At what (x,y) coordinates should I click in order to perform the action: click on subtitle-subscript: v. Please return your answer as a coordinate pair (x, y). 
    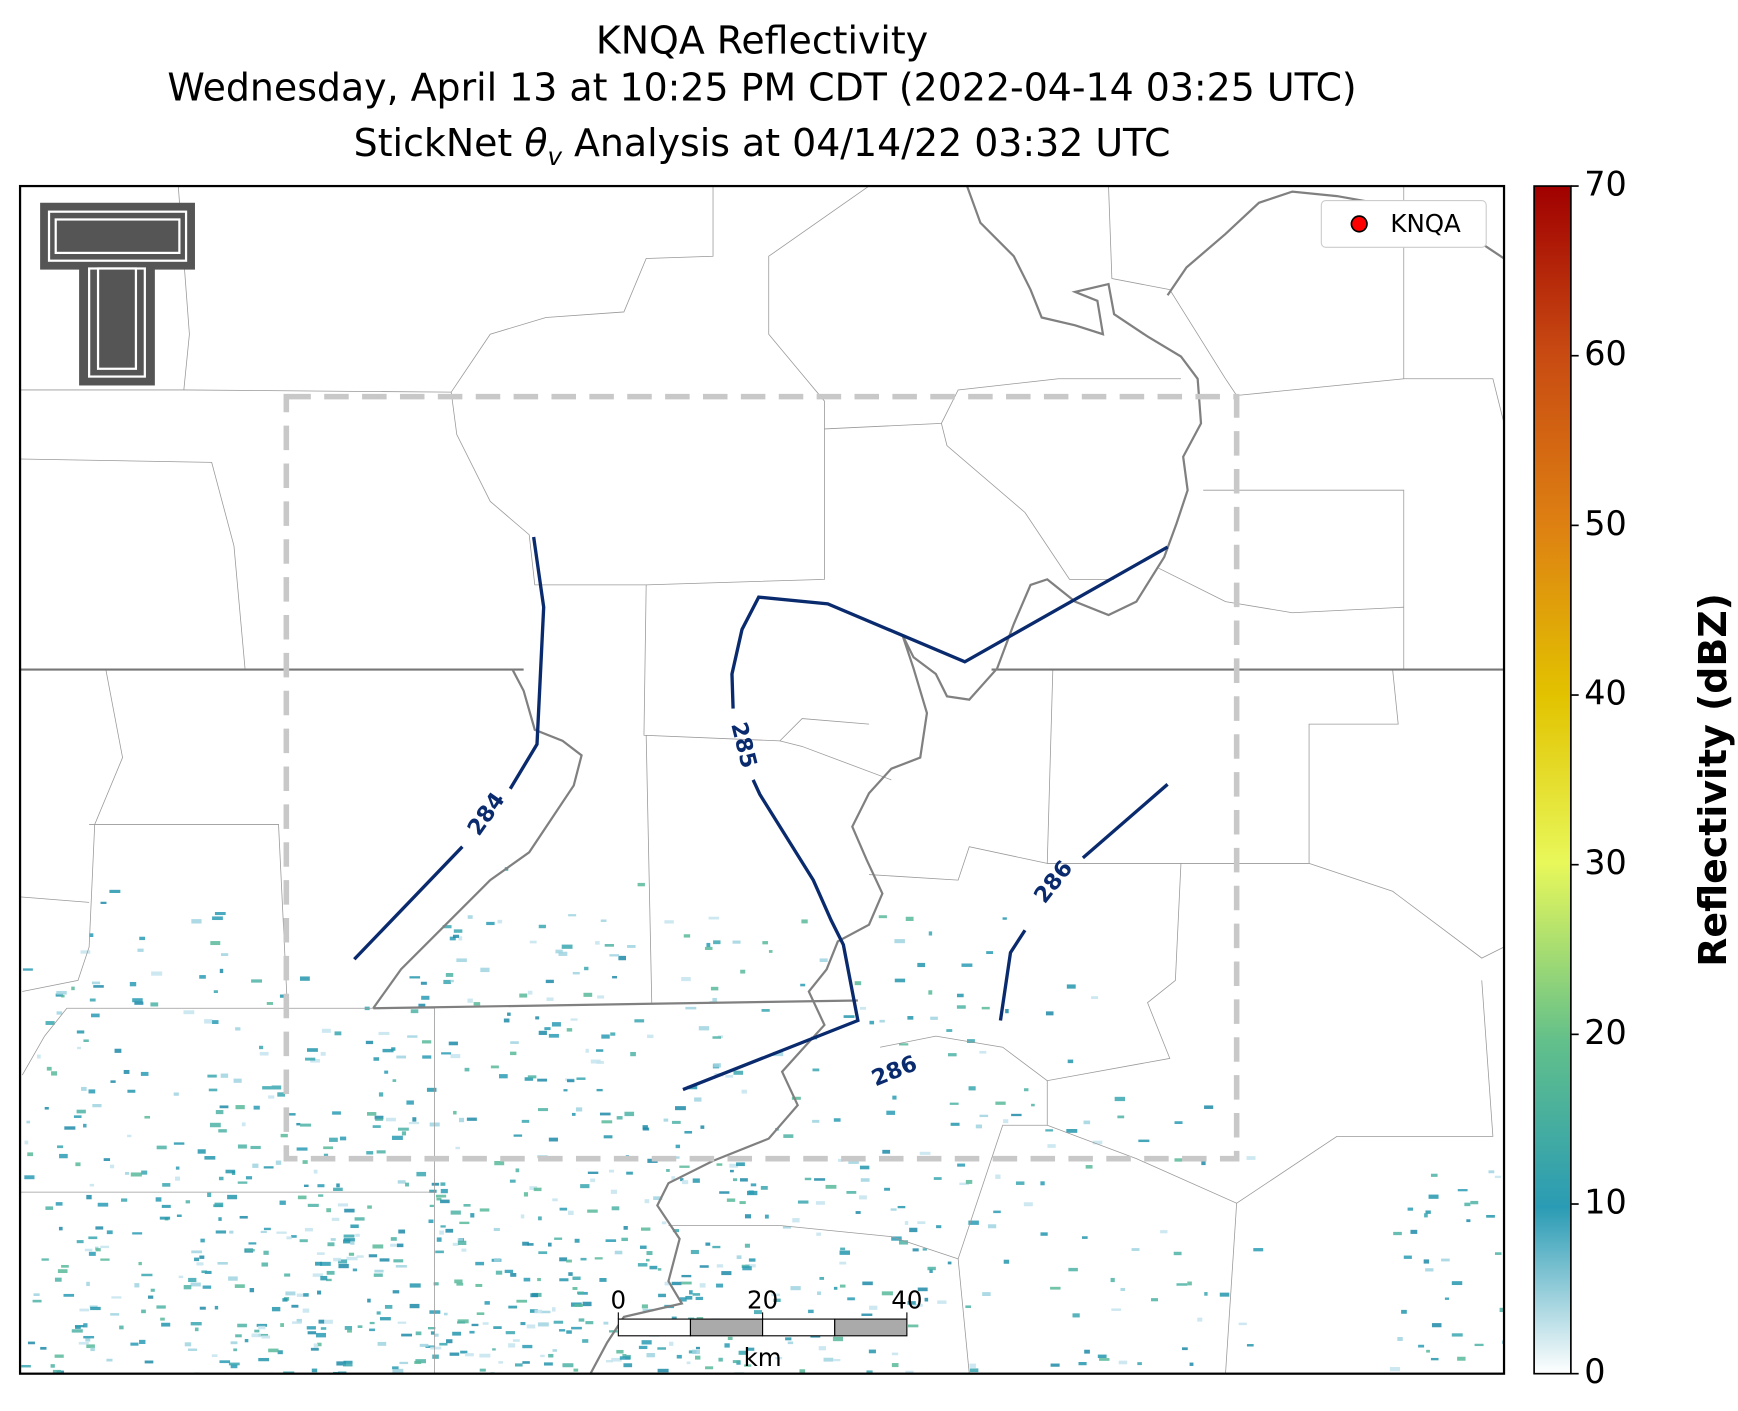
    Looking at the image, I should click on (555, 156).